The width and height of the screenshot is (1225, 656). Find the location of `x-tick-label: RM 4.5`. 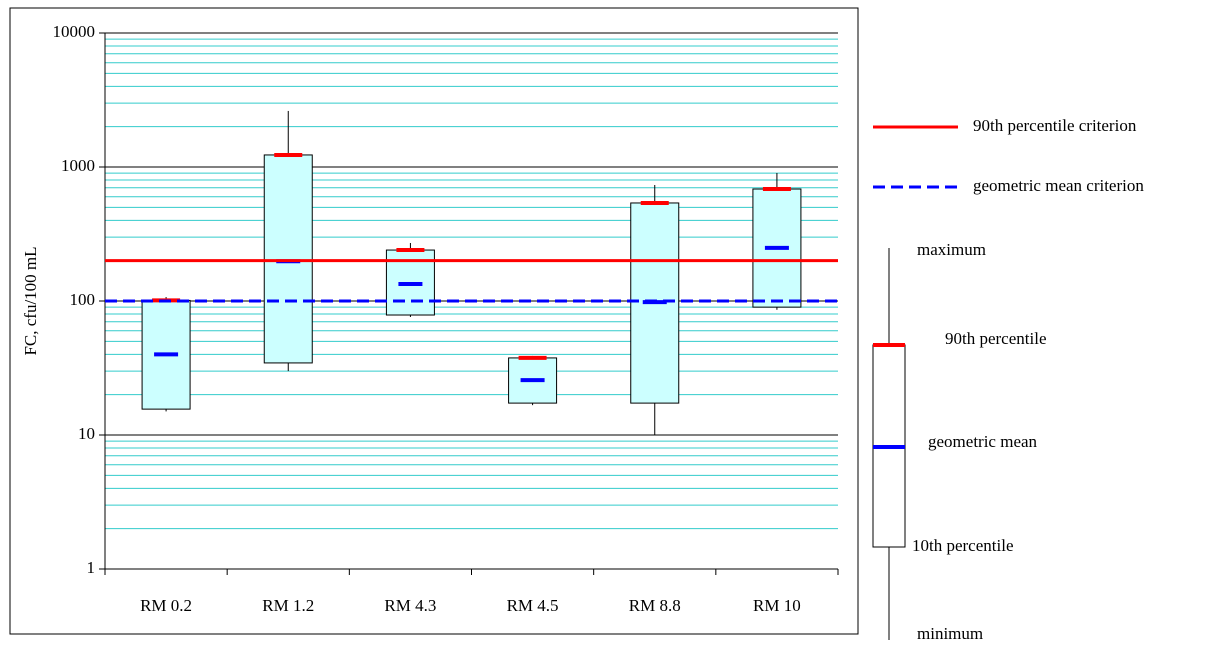

x-tick-label: RM 4.5 is located at coordinates (533, 605).